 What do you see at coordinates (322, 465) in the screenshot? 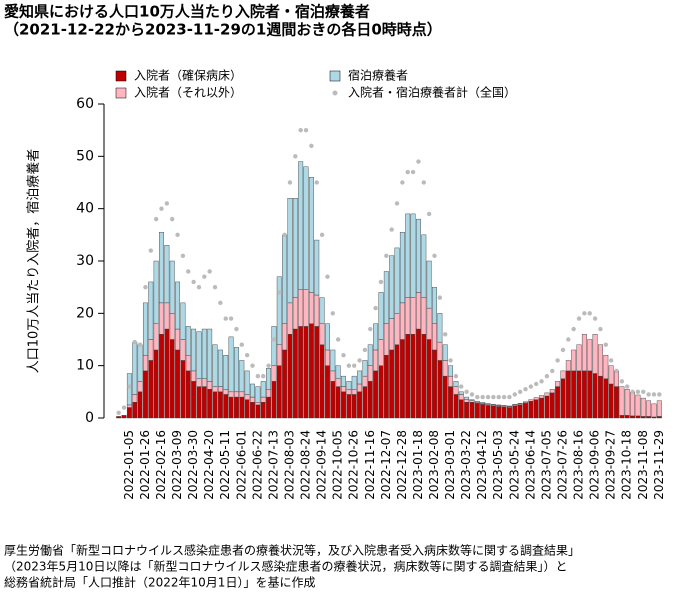
I see `x-tick-label: 2022-09-14` at bounding box center [322, 465].